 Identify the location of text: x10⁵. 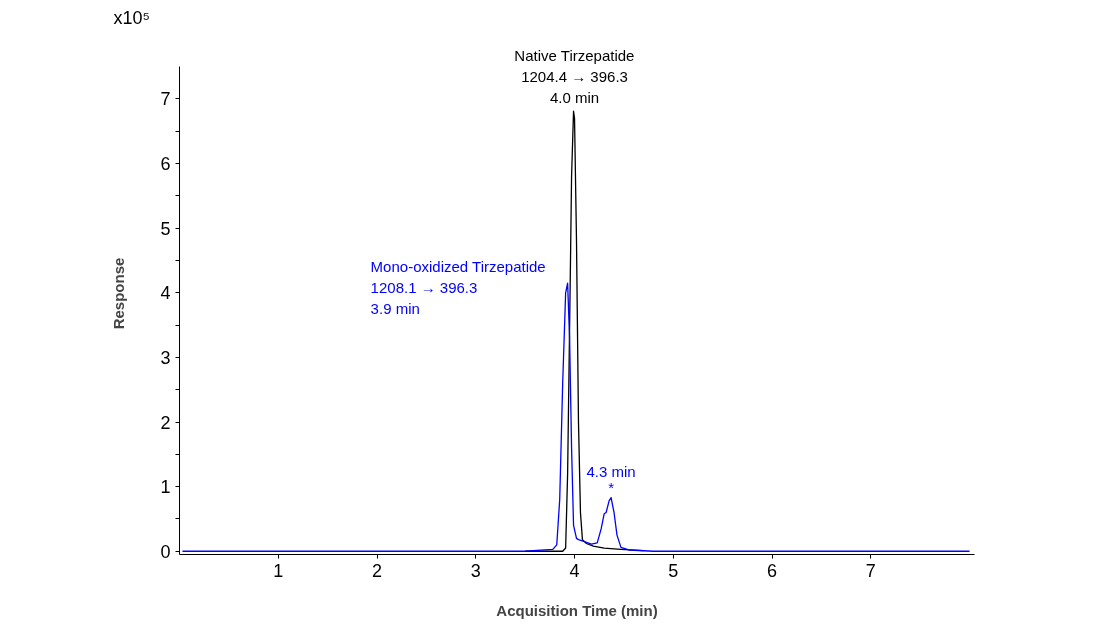
(131, 17).